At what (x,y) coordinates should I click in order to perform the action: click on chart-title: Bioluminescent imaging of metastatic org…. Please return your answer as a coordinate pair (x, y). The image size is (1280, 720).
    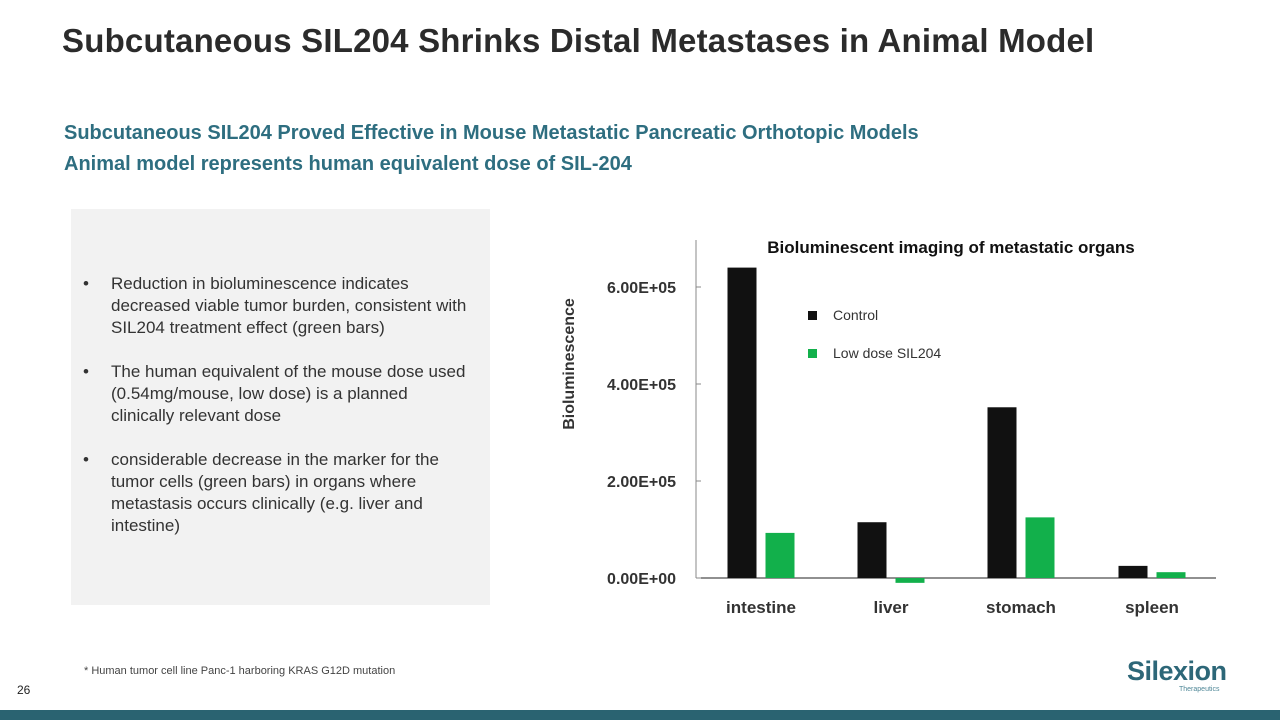
    Looking at the image, I should click on (950, 247).